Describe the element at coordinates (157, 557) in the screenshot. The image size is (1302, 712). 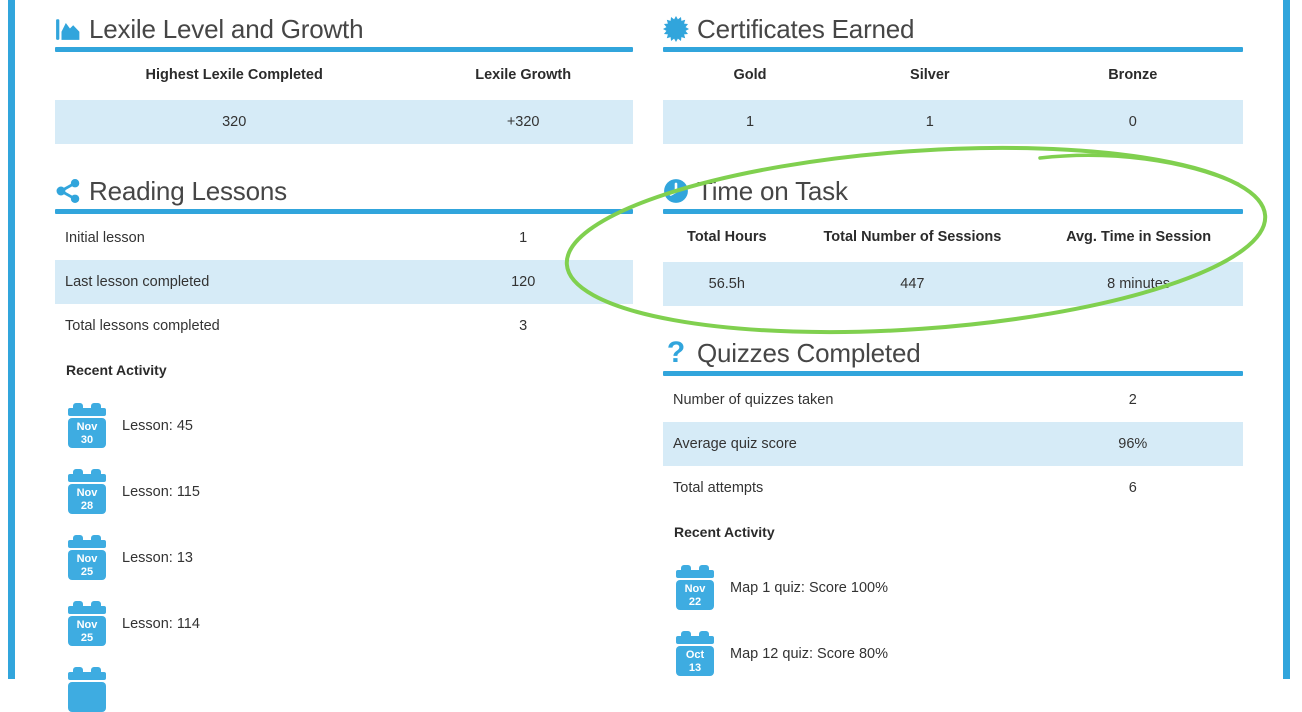
I see `activity-text: Lesson: 13` at that location.